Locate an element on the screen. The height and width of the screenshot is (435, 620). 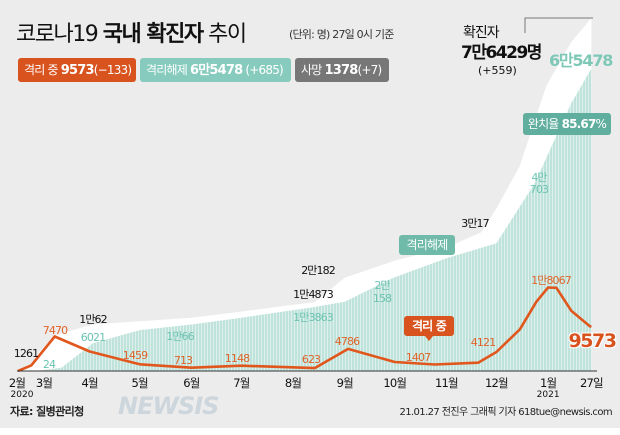
x-tick-label: 4월 is located at coordinates (90, 383).